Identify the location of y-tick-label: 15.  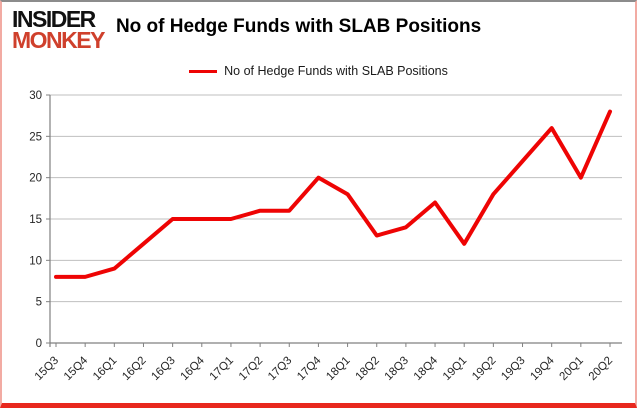
(35, 220).